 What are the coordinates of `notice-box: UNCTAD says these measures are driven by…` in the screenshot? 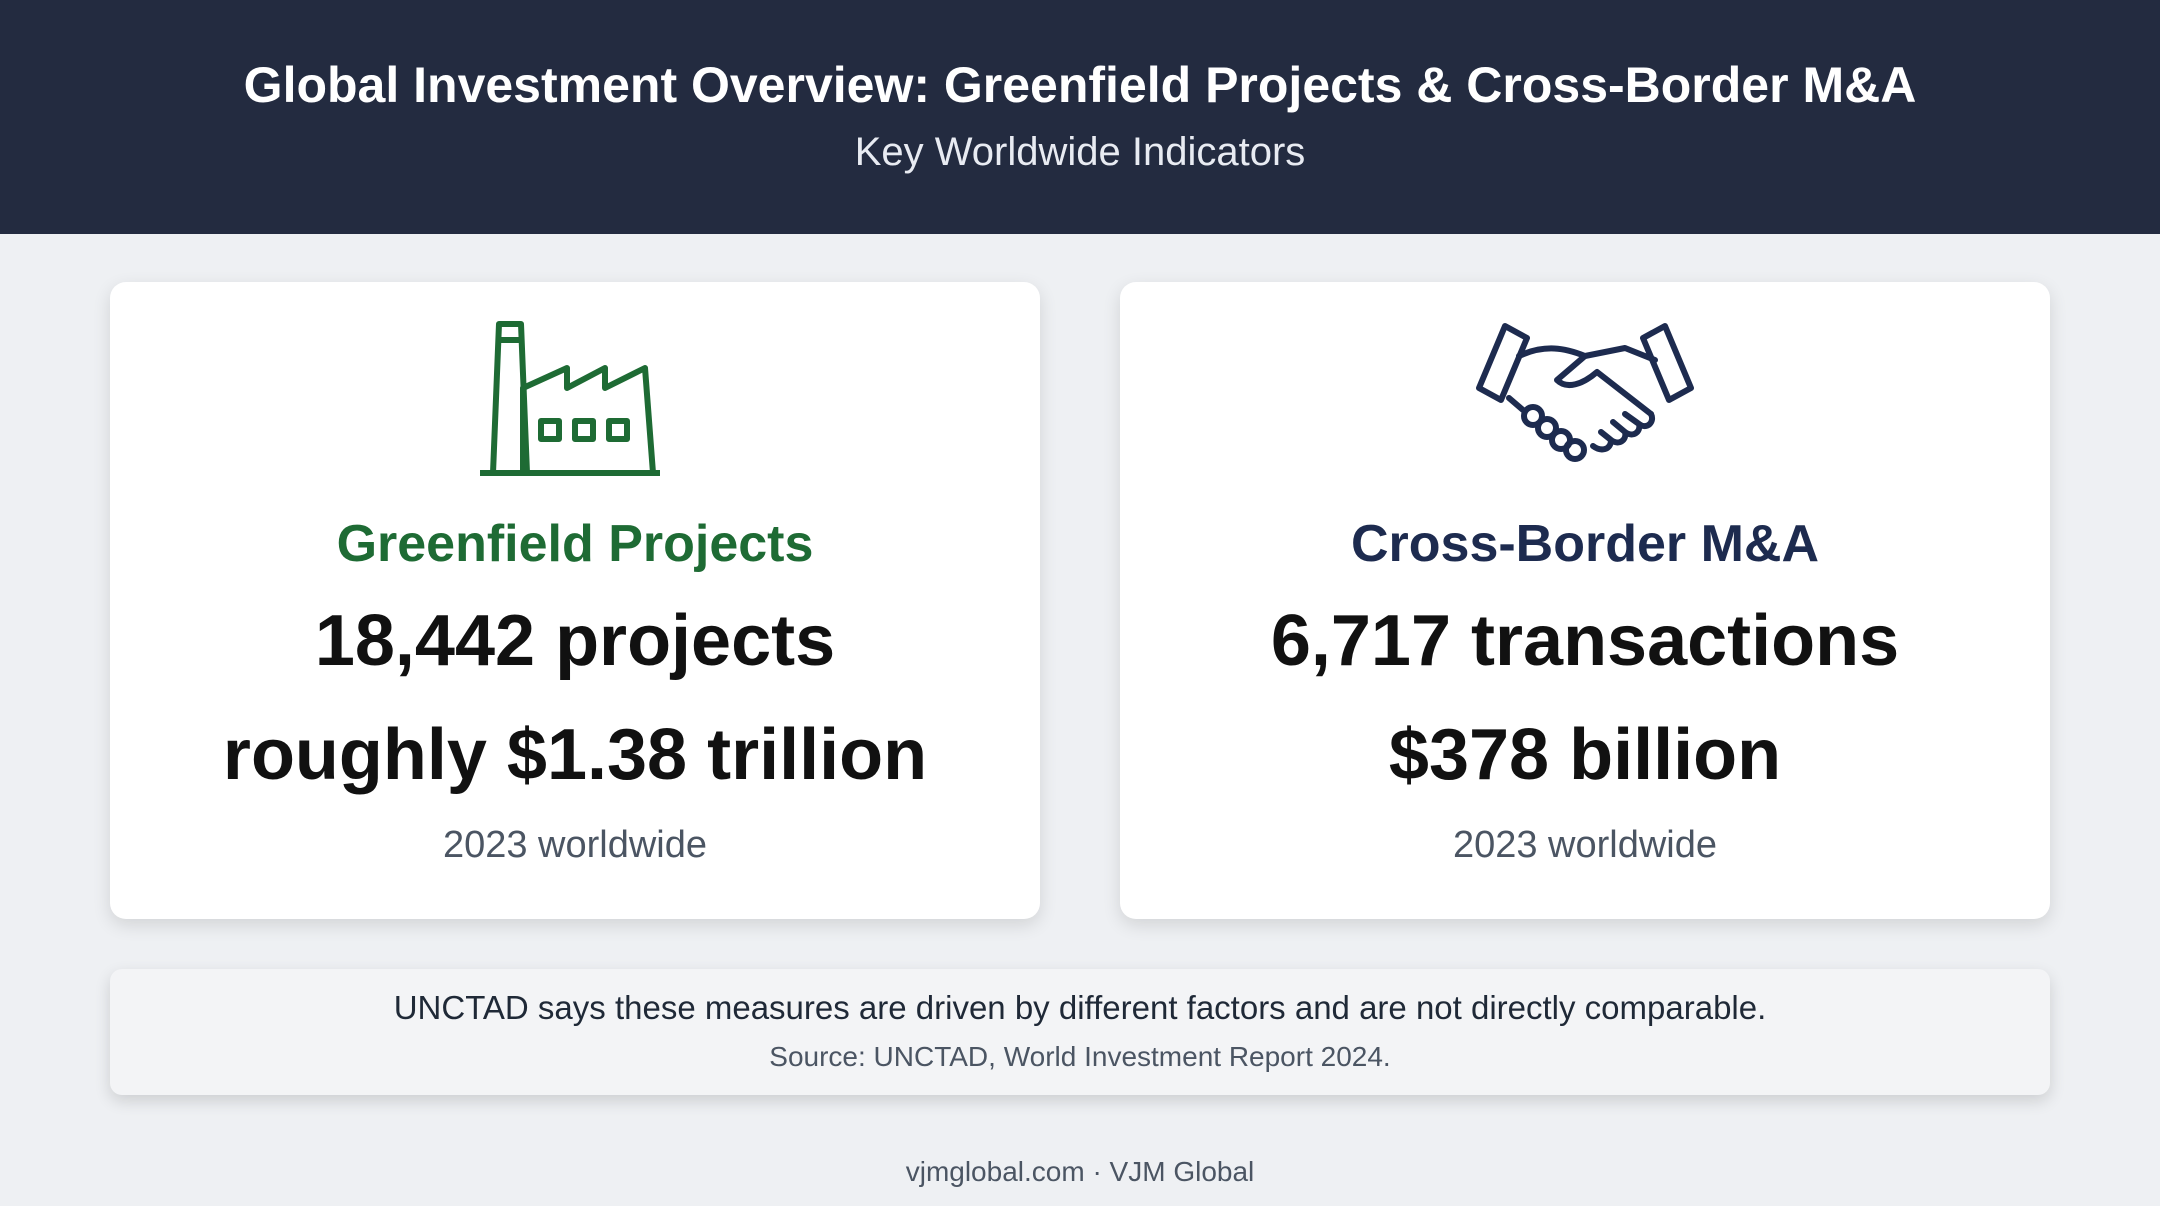 It's located at (1080, 1032).